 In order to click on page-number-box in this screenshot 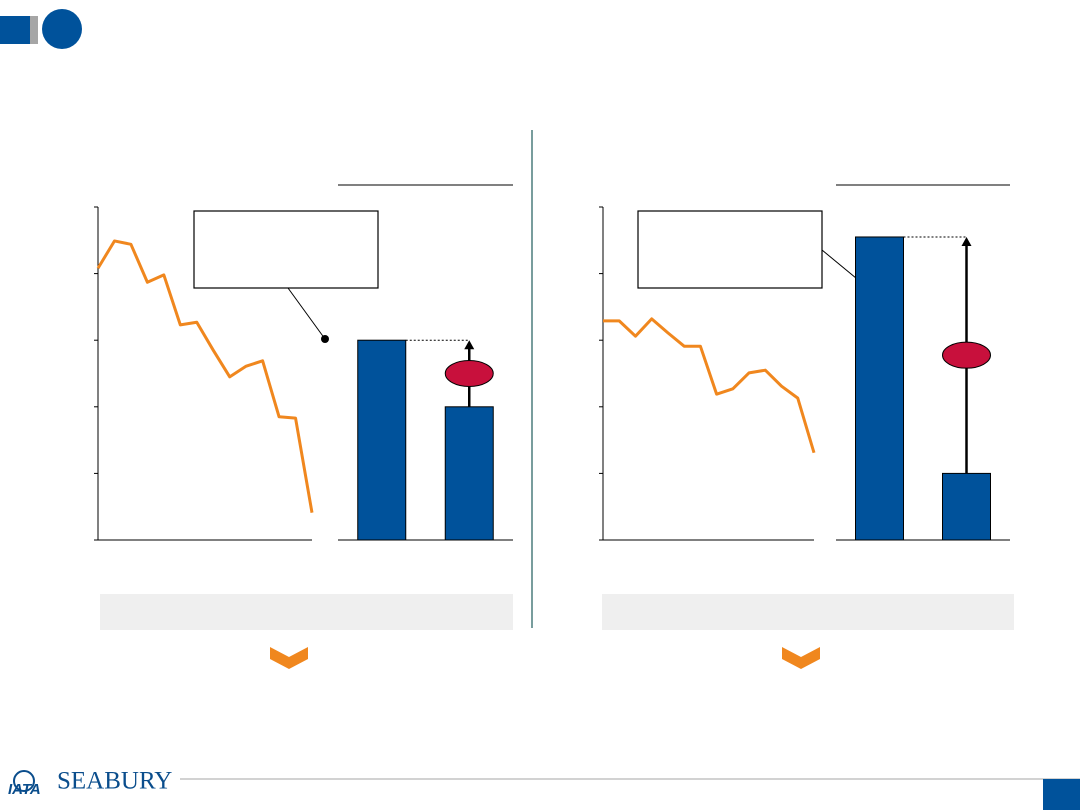, I will do `click(1061, 794)`.